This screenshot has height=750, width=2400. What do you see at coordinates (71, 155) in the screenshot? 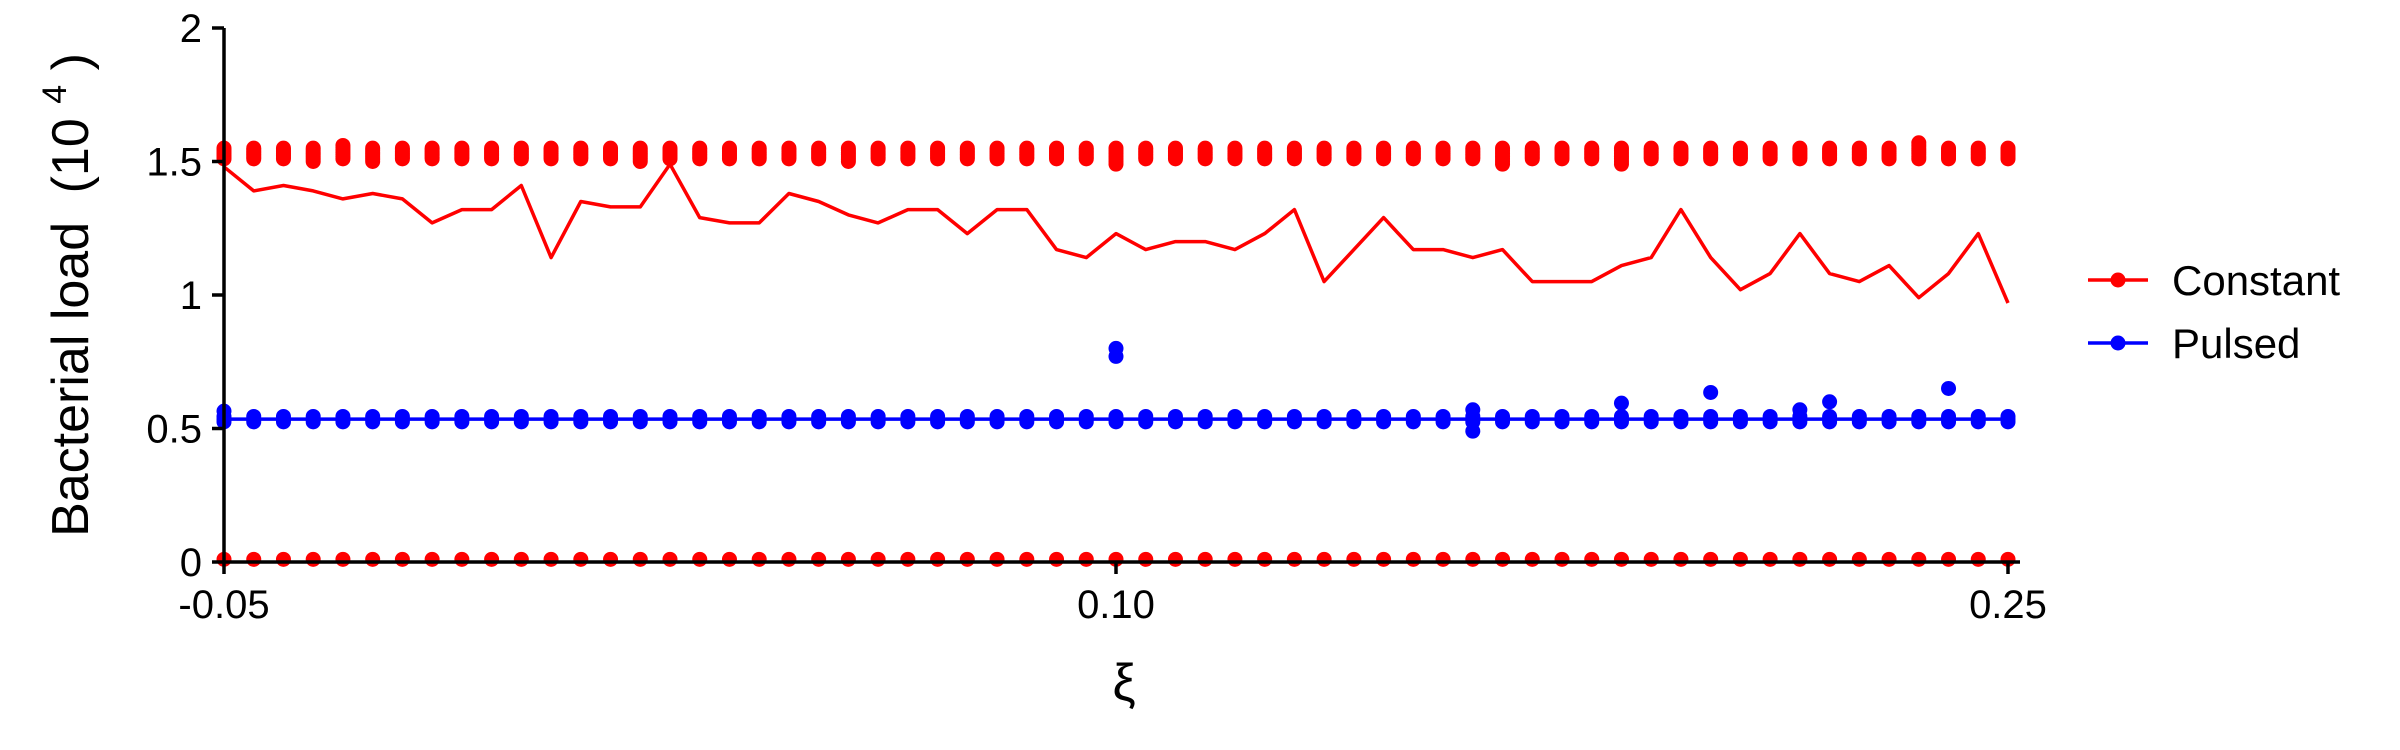
I see `y-axis-label-unit-base: (10` at bounding box center [71, 155].